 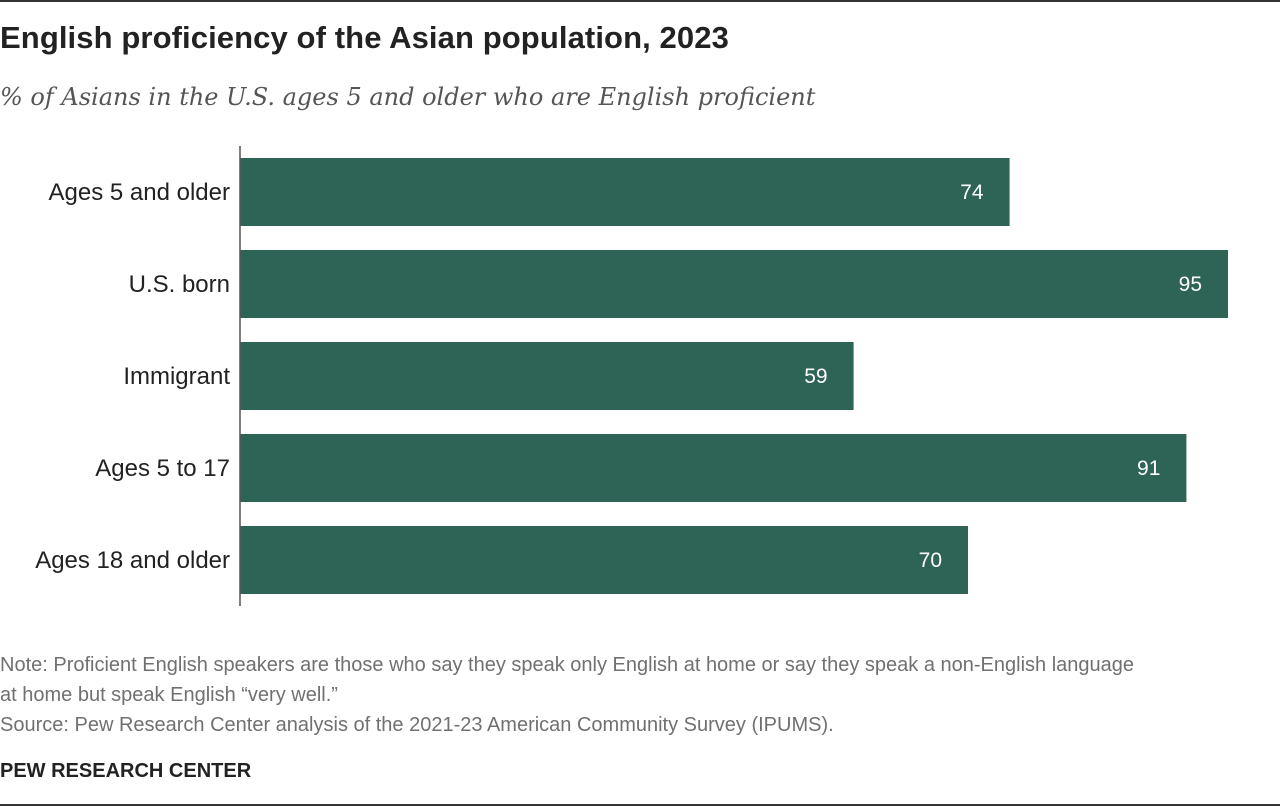 I want to click on category-label: Ages 18 and older, so click(x=132, y=560).